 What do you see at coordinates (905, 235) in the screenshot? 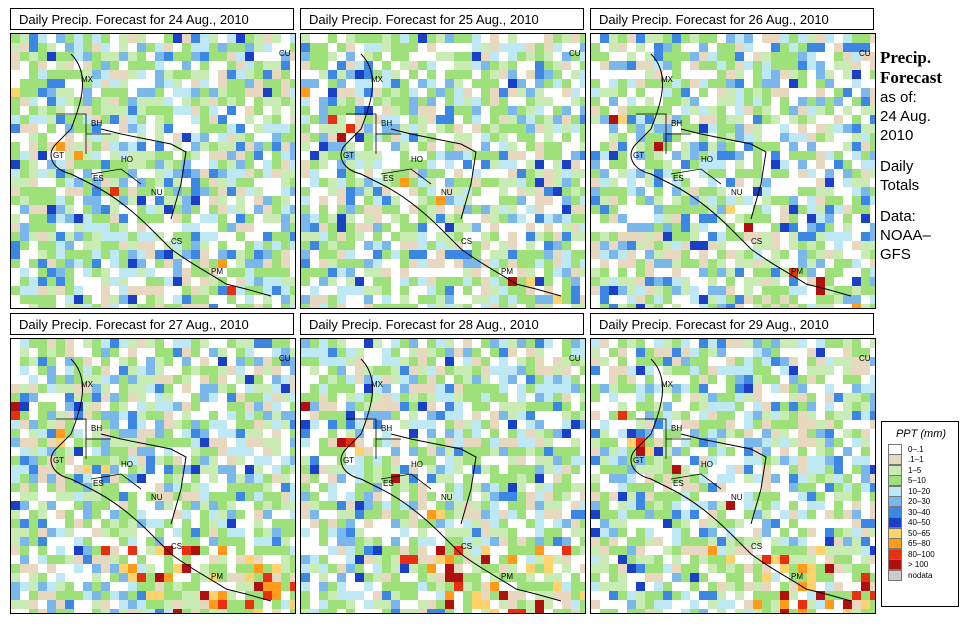
I see `data-source-1: NOAA–` at bounding box center [905, 235].